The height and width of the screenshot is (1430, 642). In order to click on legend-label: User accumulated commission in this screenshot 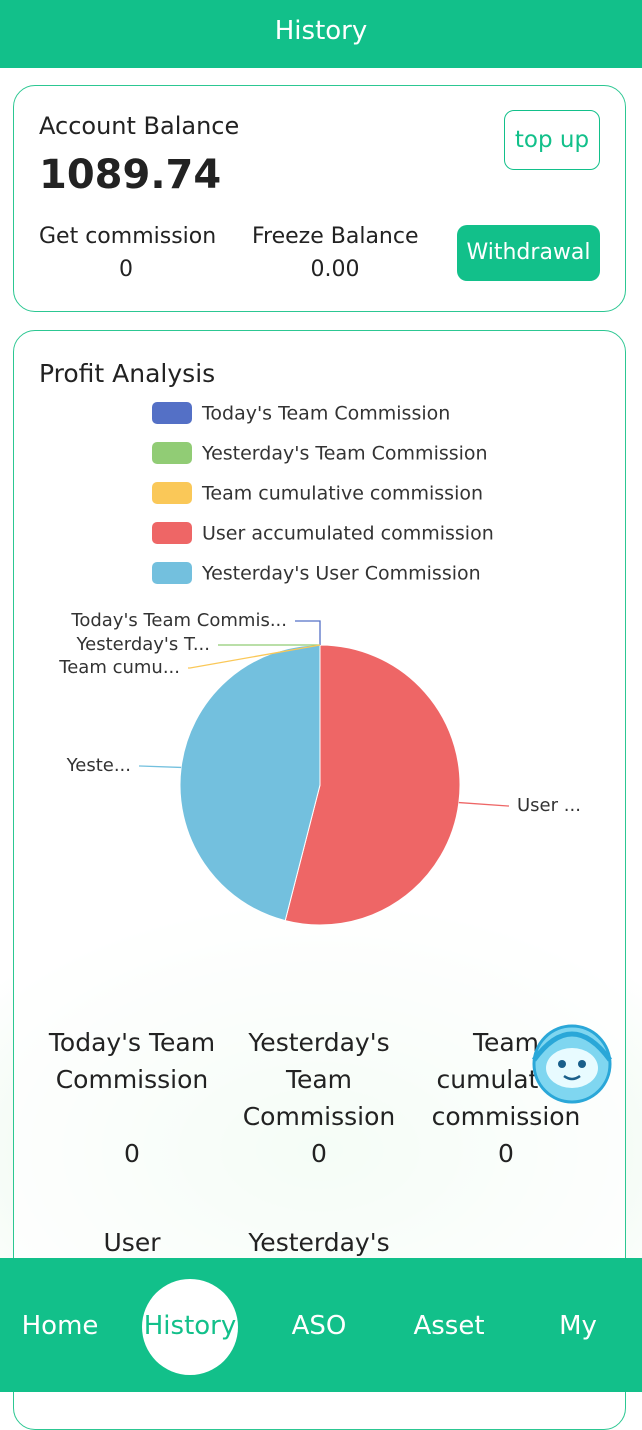, I will do `click(348, 534)`.